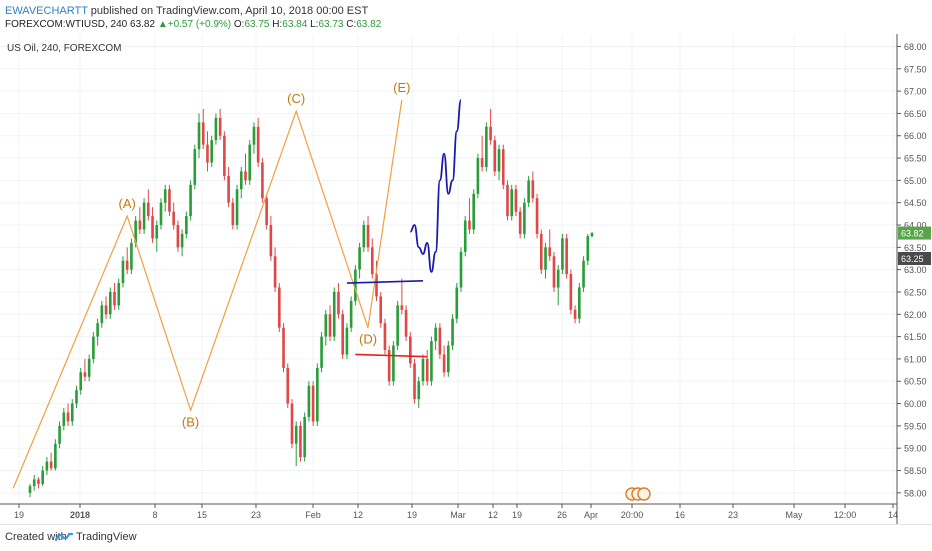 The height and width of the screenshot is (551, 932). Describe the element at coordinates (458, 515) in the screenshot. I see `x-tick-label: Mar` at that location.